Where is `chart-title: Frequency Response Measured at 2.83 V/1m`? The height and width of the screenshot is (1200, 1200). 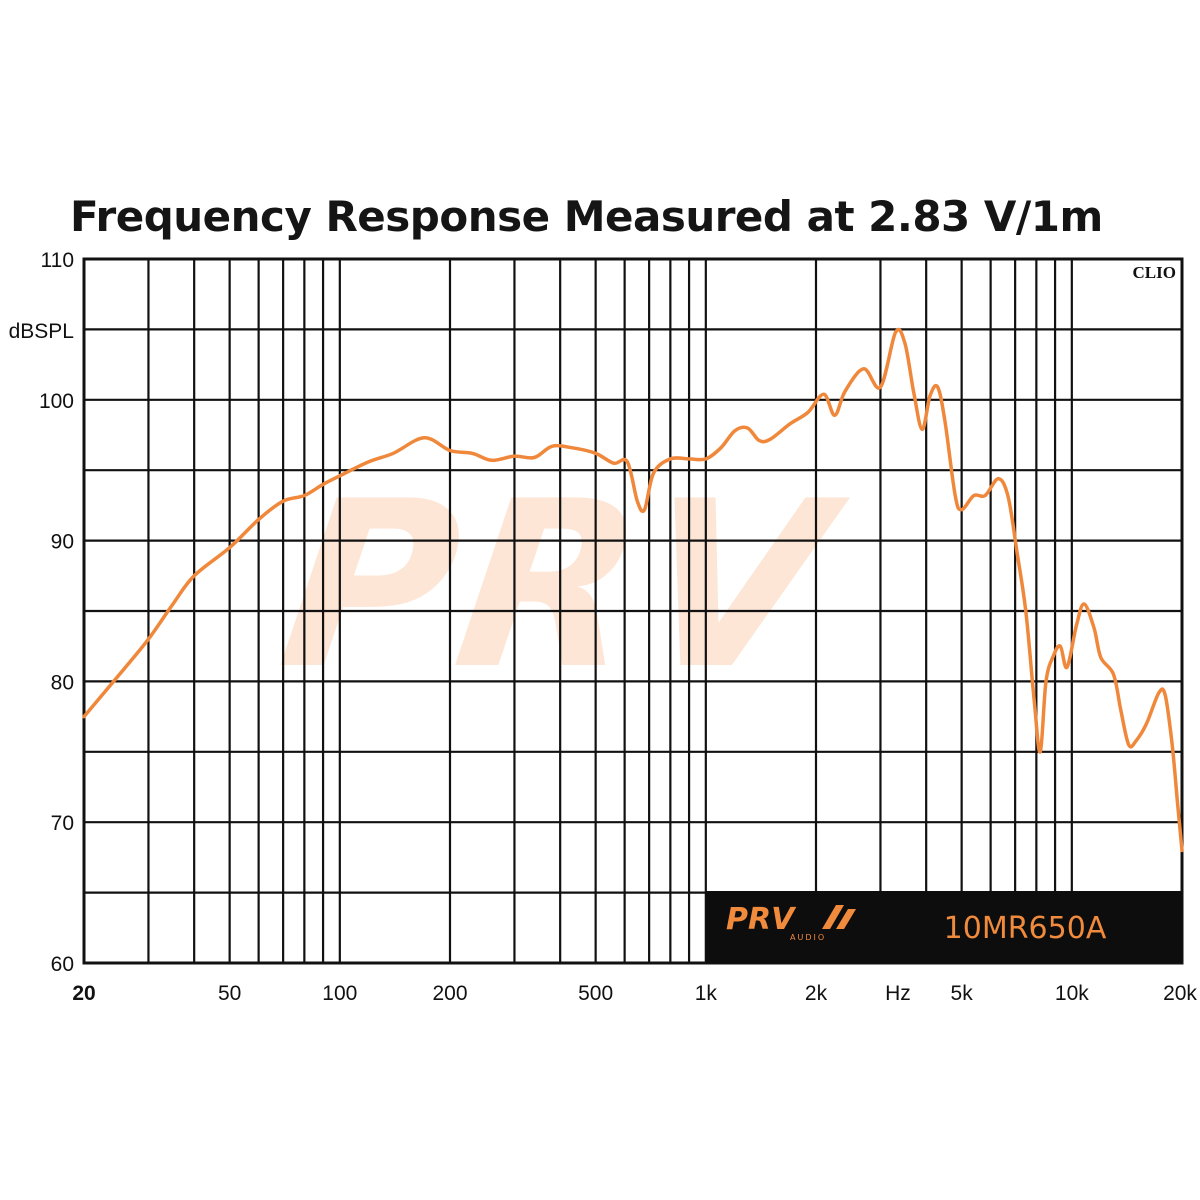 chart-title: Frequency Response Measured at 2.83 V/1m is located at coordinates (586, 216).